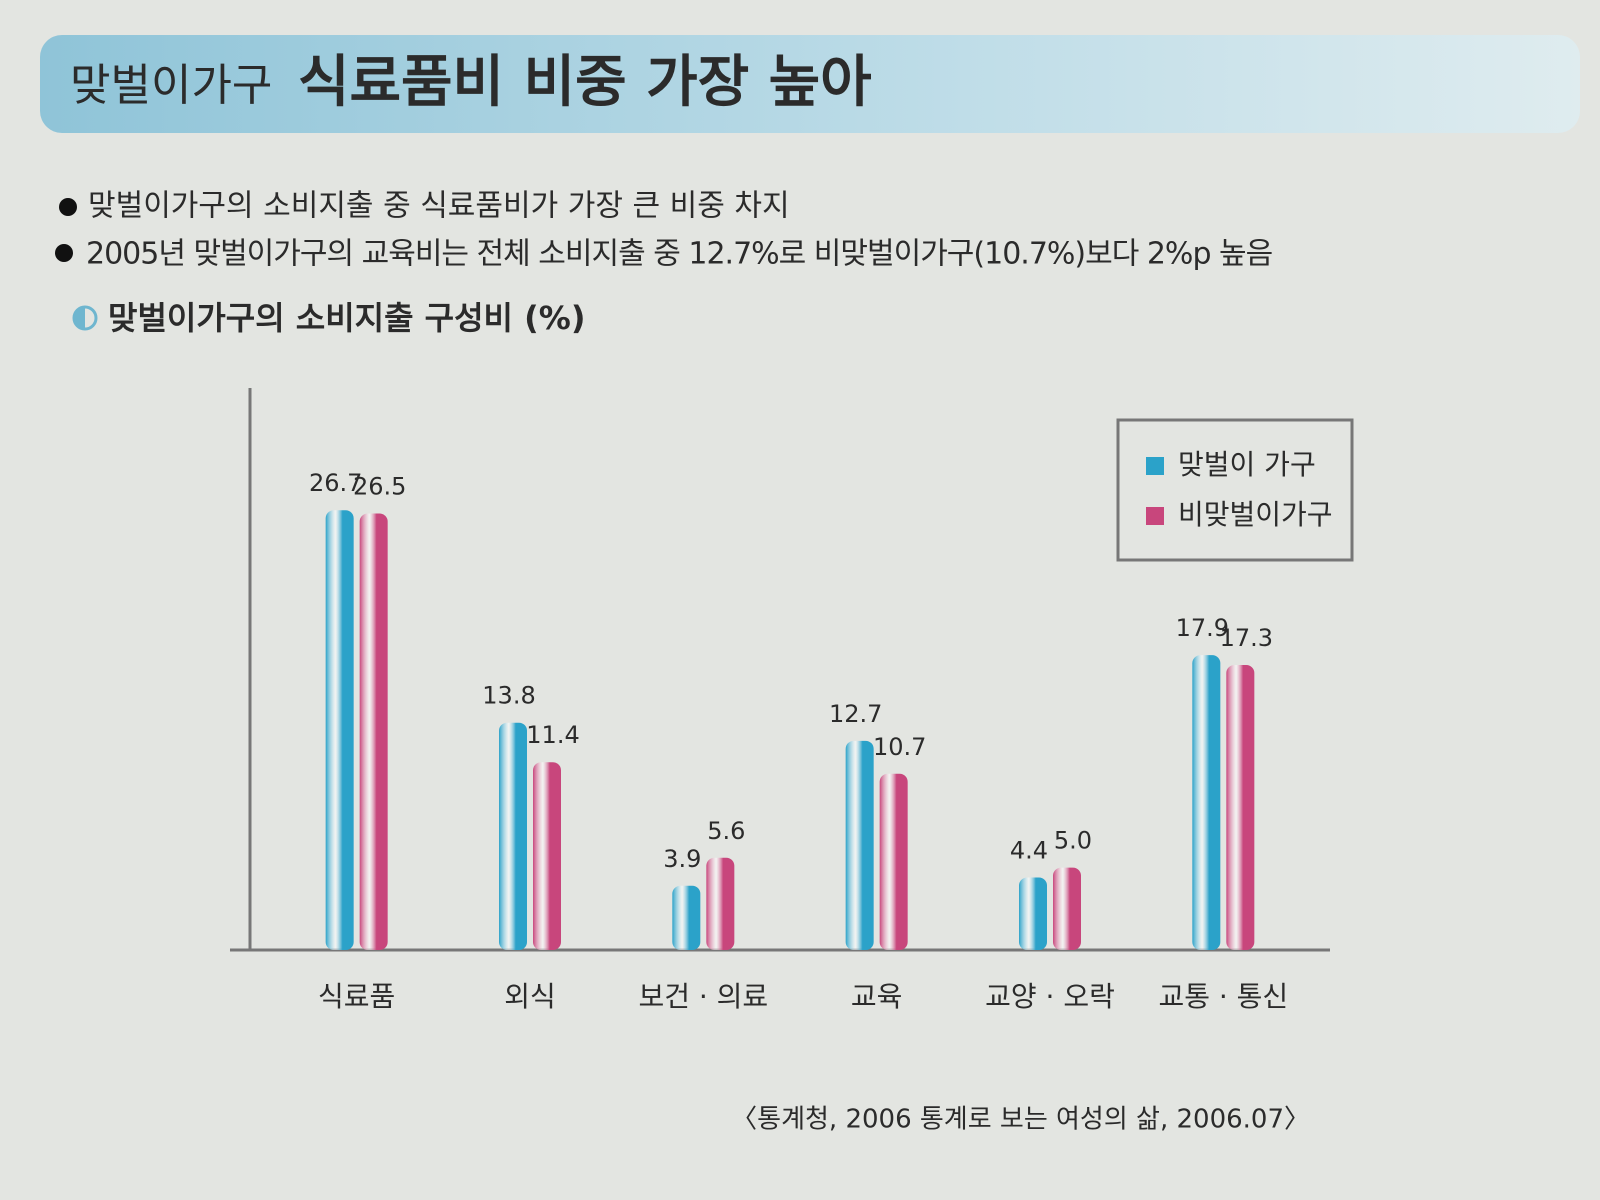 This screenshot has height=1200, width=1600. I want to click on header-title: 식료품비 비중 가장 높아, so click(585, 82).